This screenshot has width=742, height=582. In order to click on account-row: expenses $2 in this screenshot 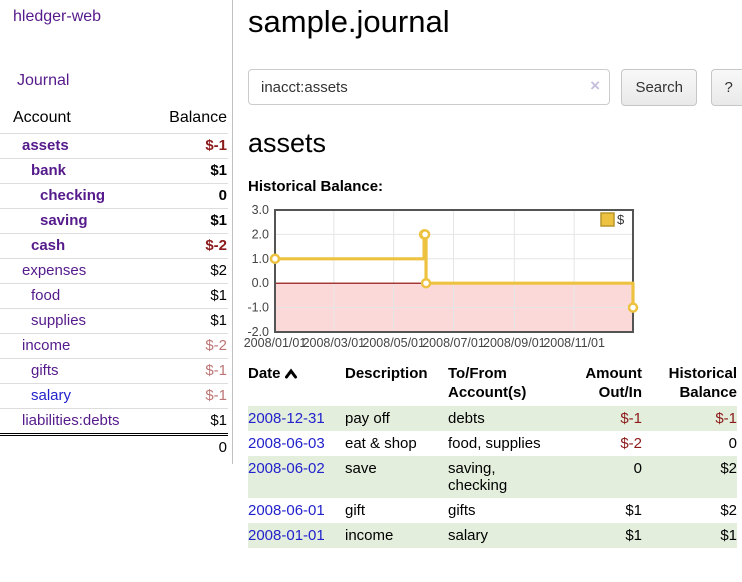, I will do `click(114, 271)`.